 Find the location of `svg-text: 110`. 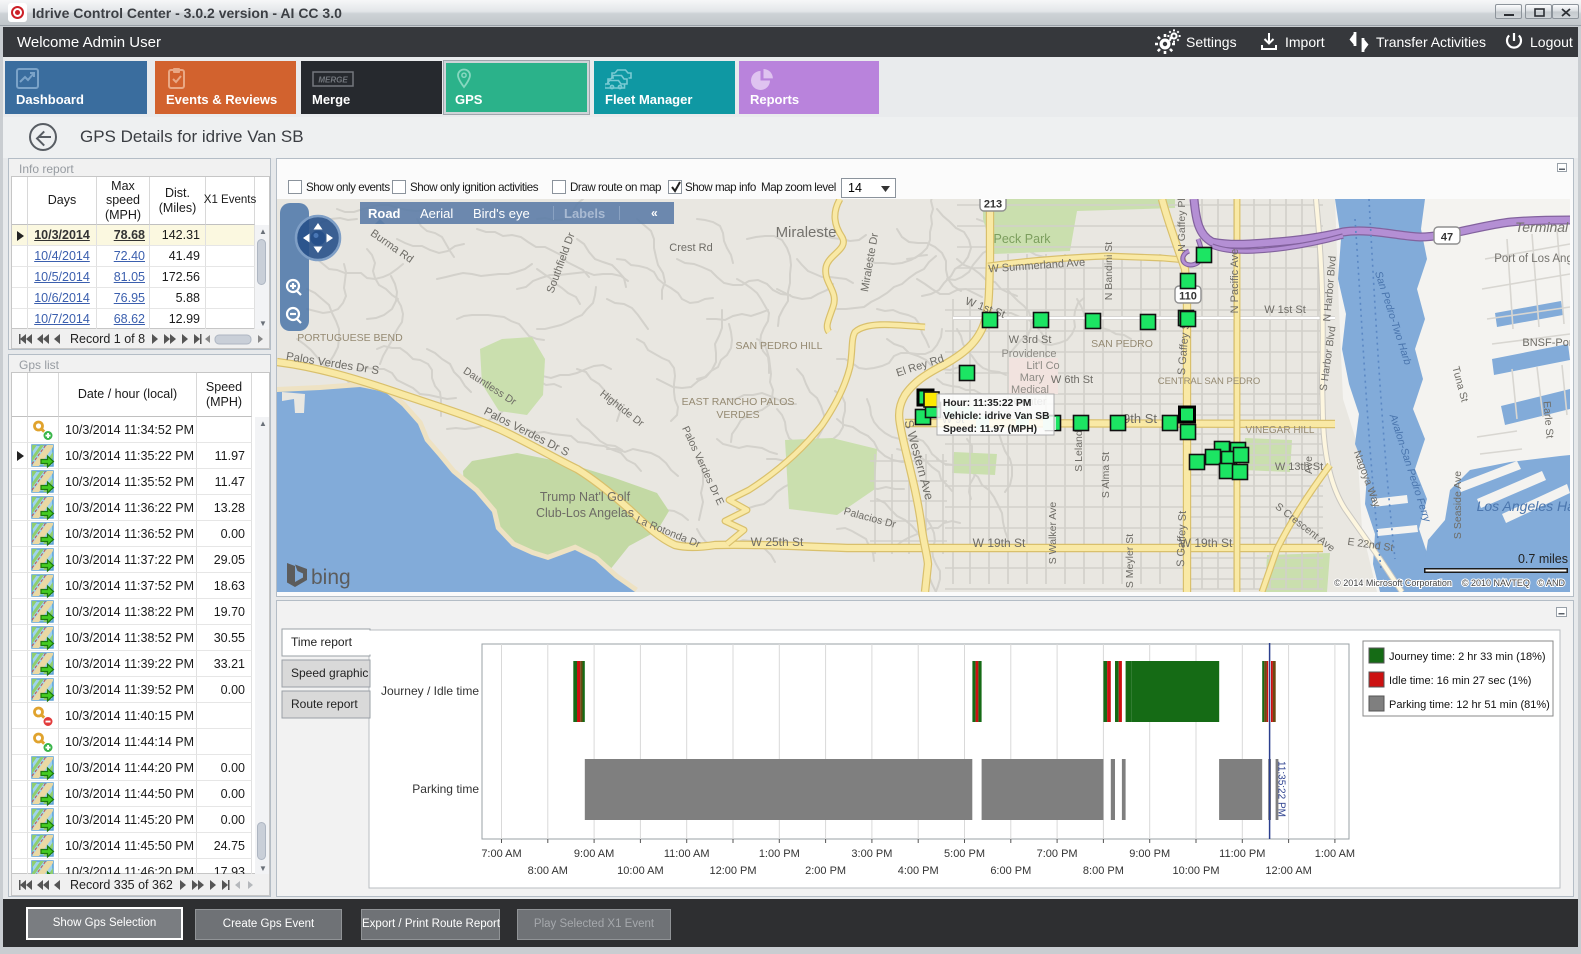

svg-text: 110 is located at coordinates (1188, 297).